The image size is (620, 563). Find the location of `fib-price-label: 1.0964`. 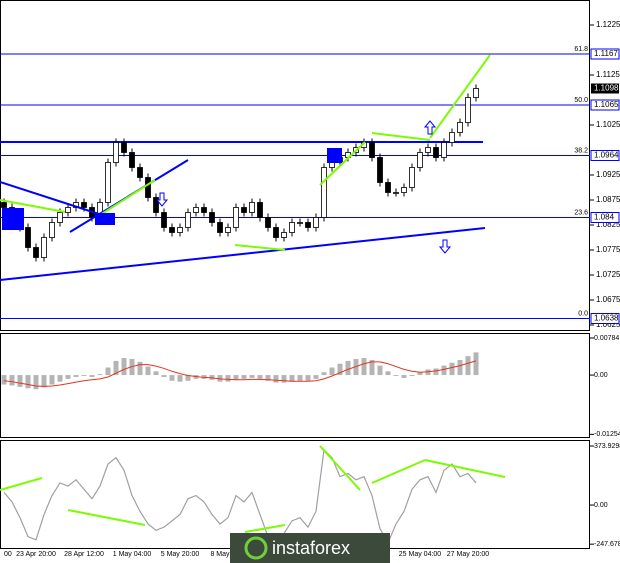

fib-price-label: 1.0964 is located at coordinates (606, 155).